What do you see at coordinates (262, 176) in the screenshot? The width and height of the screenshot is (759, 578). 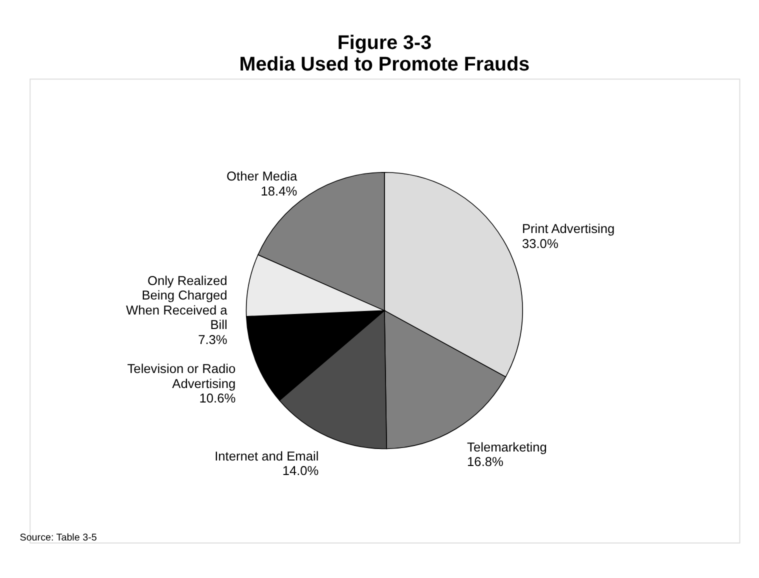 I see `slice-label: Other Media` at bounding box center [262, 176].